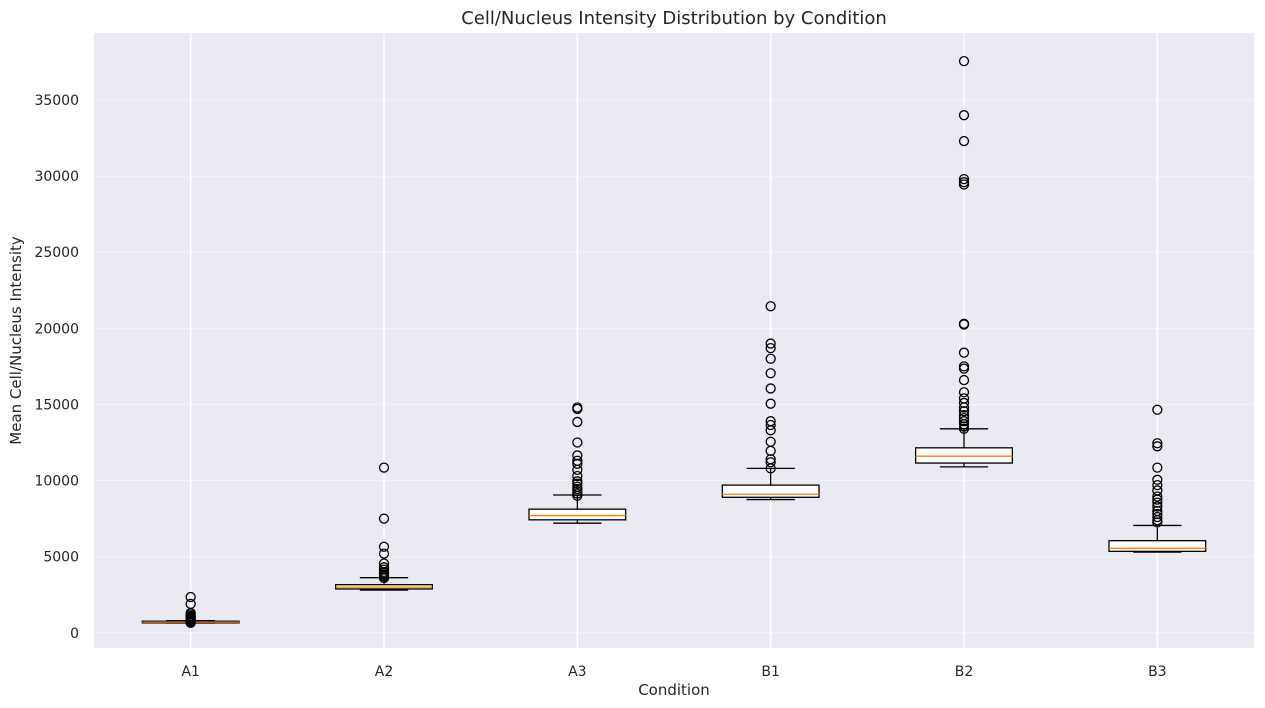  What do you see at coordinates (56, 329) in the screenshot?
I see `y-tick-label: 20000` at bounding box center [56, 329].